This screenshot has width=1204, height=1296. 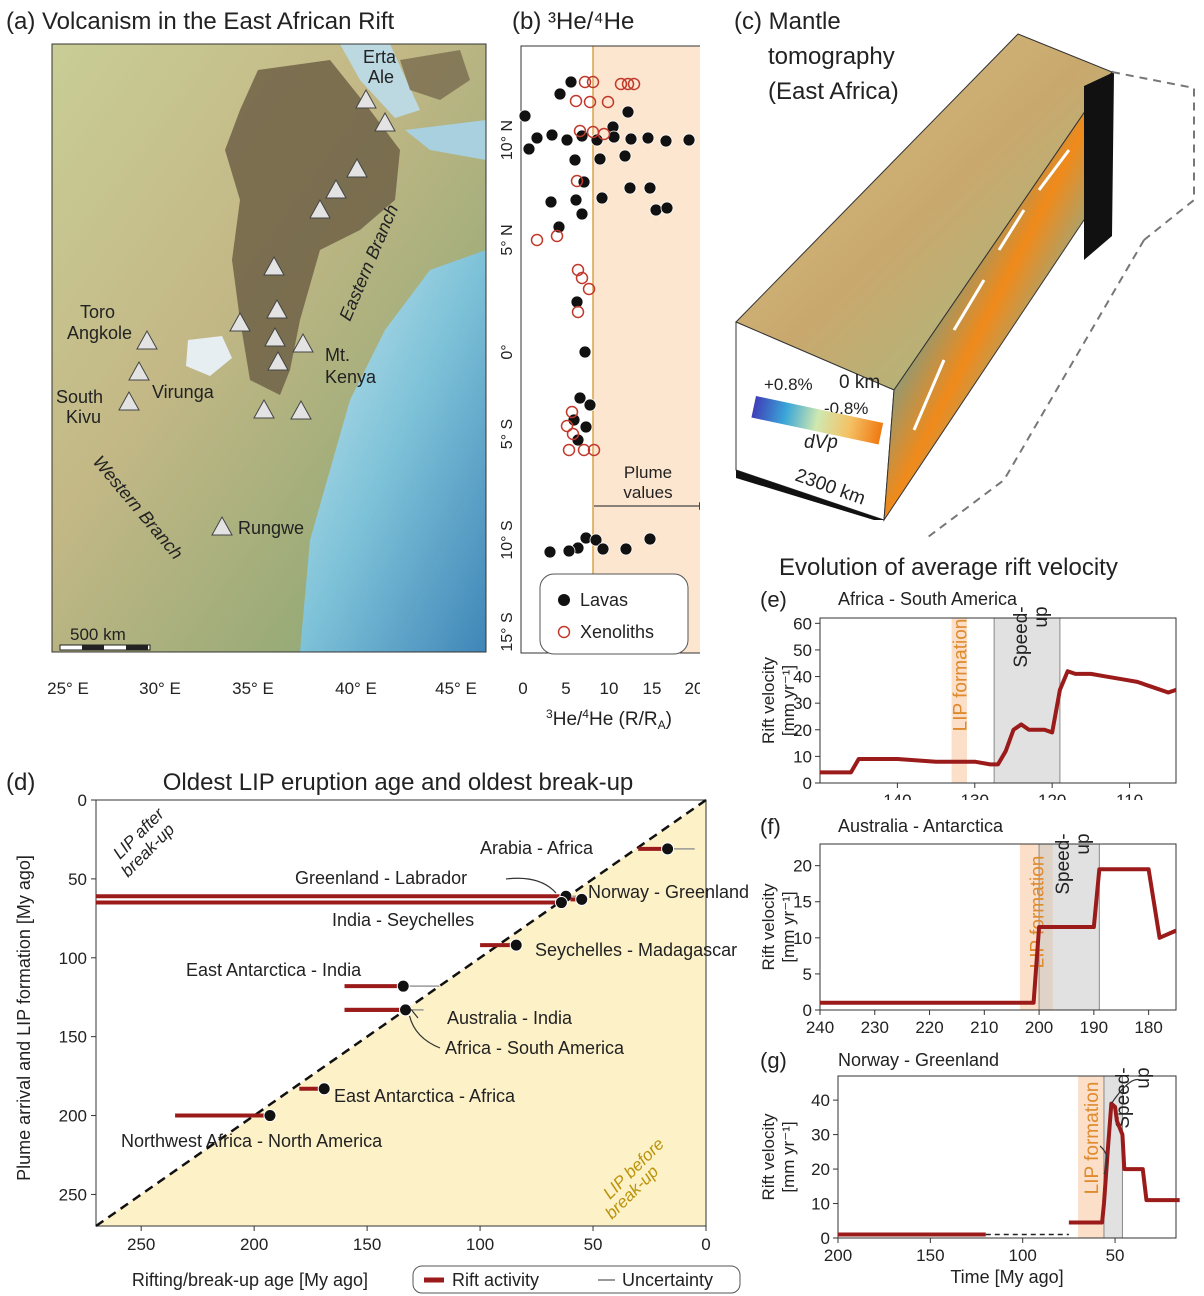 I want to click on tomography-block: 0 km 2300 km +0.8% -0.8% dVp, so click(x=965, y=287).